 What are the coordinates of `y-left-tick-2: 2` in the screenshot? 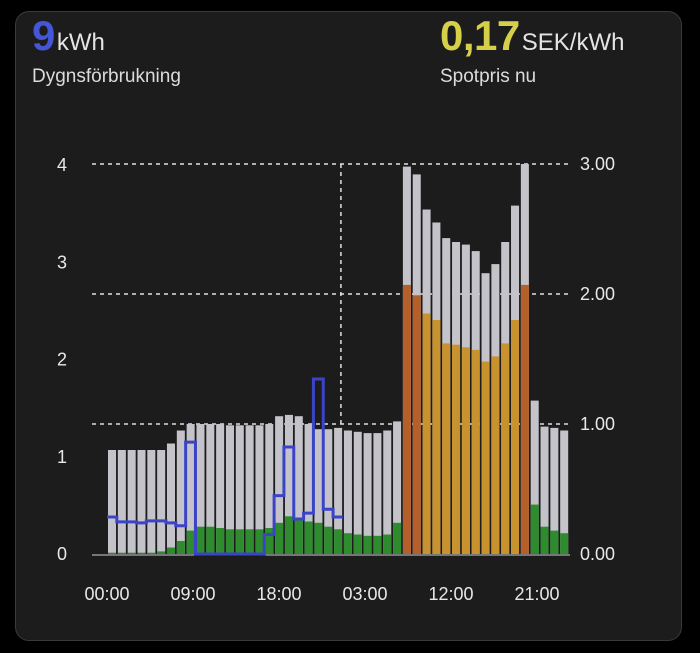 It's located at (62, 360).